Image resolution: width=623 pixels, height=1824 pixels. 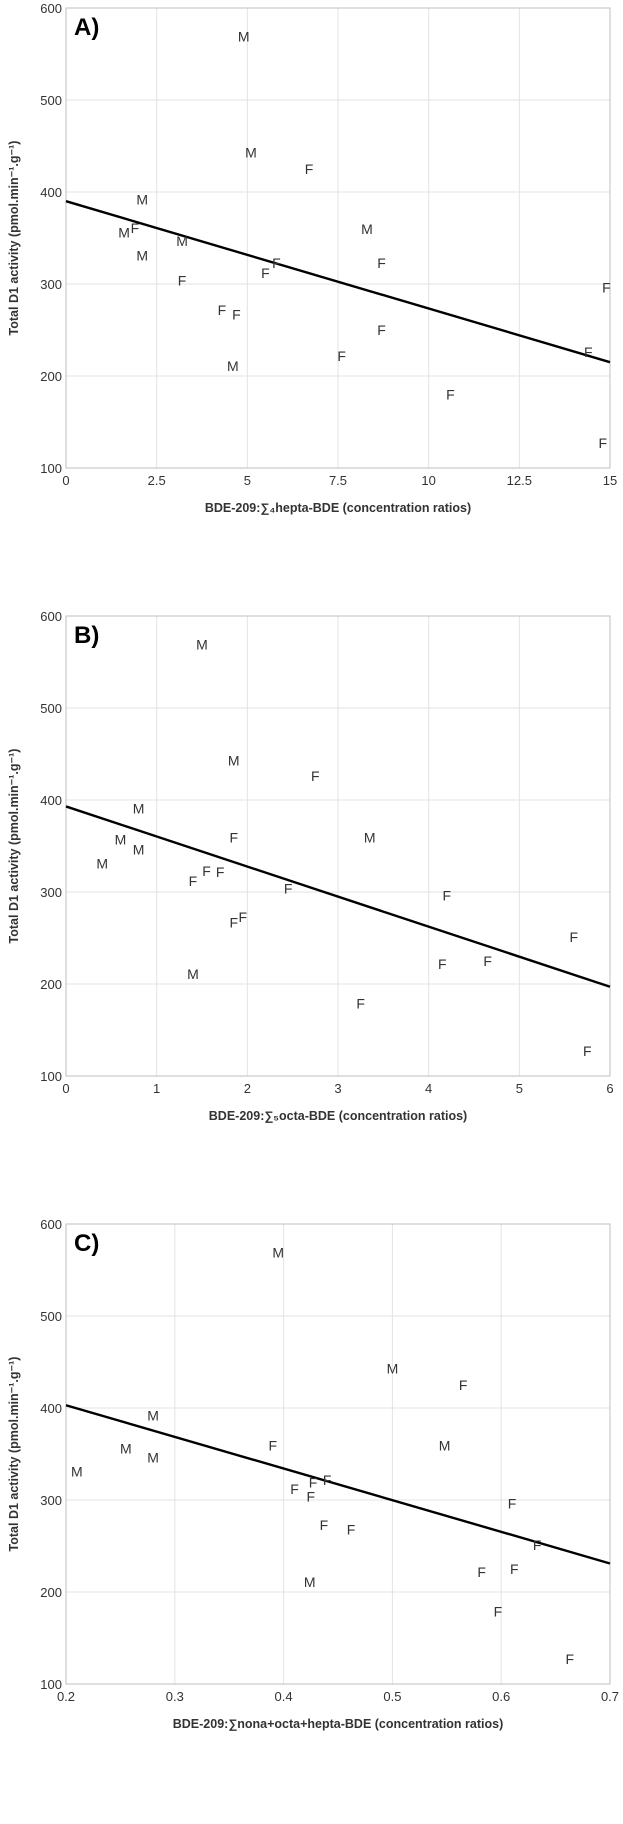 What do you see at coordinates (175, 1696) in the screenshot?
I see `x-tick-label: 0.3` at bounding box center [175, 1696].